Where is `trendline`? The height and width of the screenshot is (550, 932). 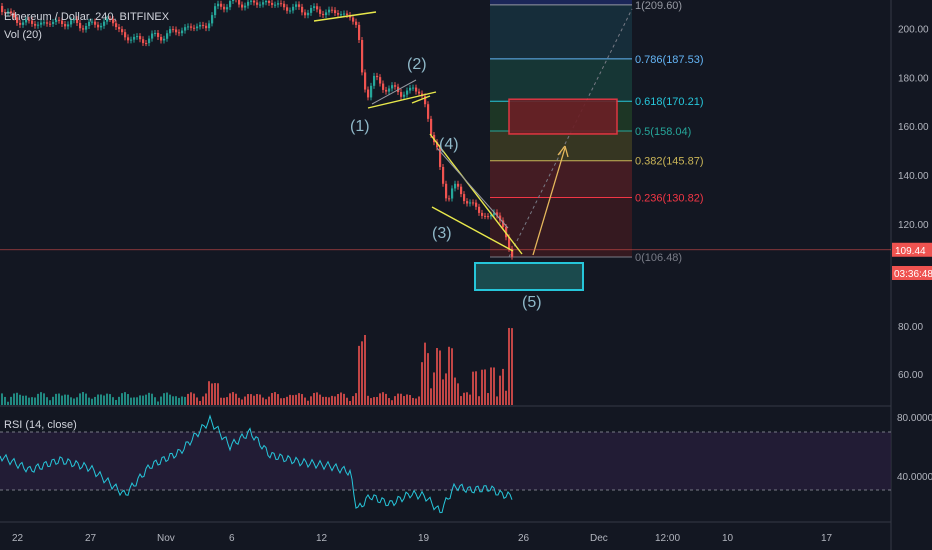 trendline is located at coordinates (421, 99).